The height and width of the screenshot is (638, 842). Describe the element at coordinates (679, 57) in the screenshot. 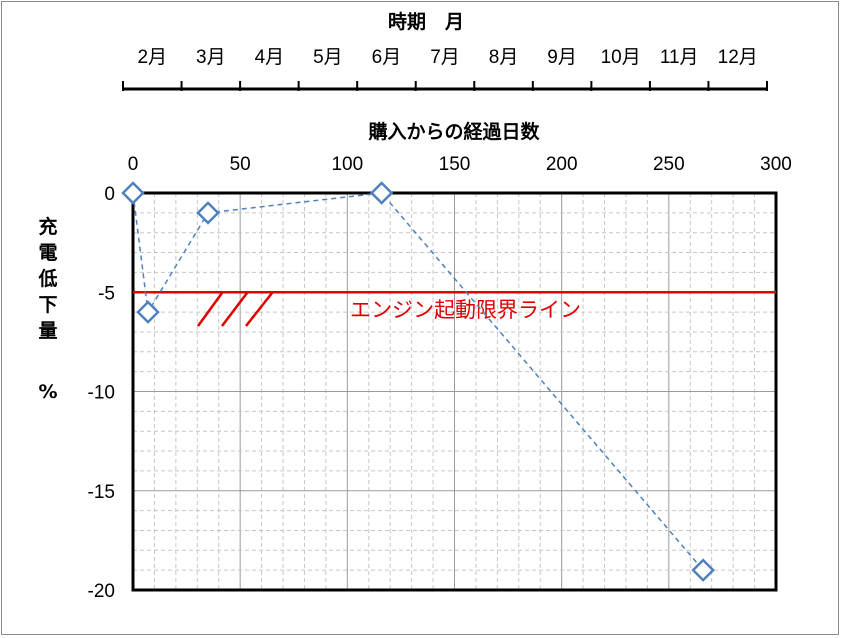

I see `month-label: 11月` at that location.